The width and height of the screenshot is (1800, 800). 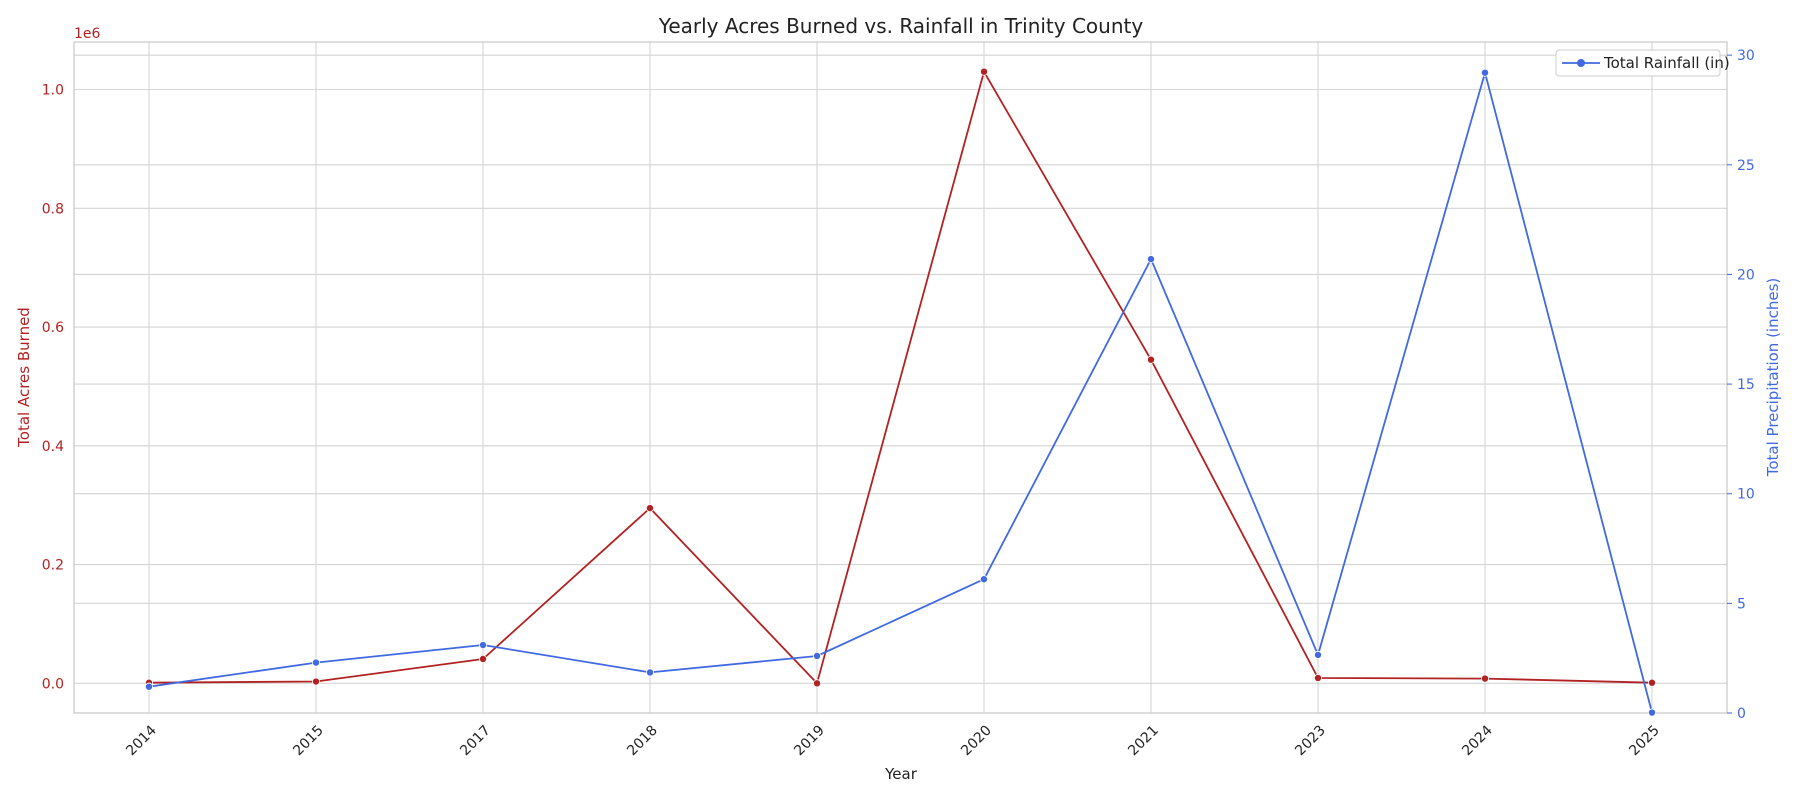 I want to click on y-right-tick-label: 0, so click(x=1741, y=714).